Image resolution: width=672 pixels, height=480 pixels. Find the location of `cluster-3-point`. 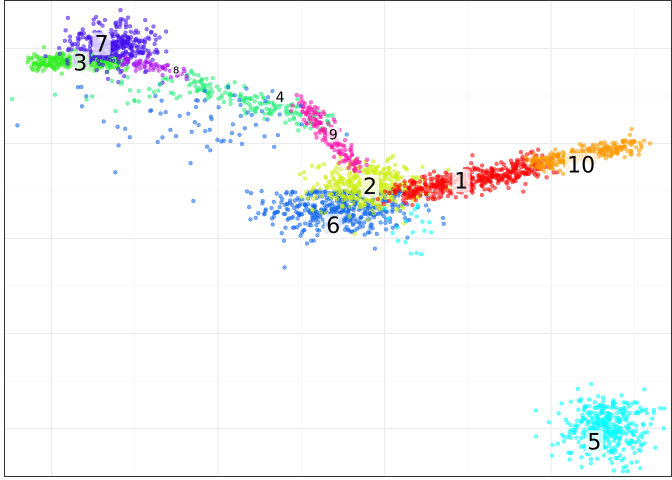

cluster-3-point is located at coordinates (32, 57).